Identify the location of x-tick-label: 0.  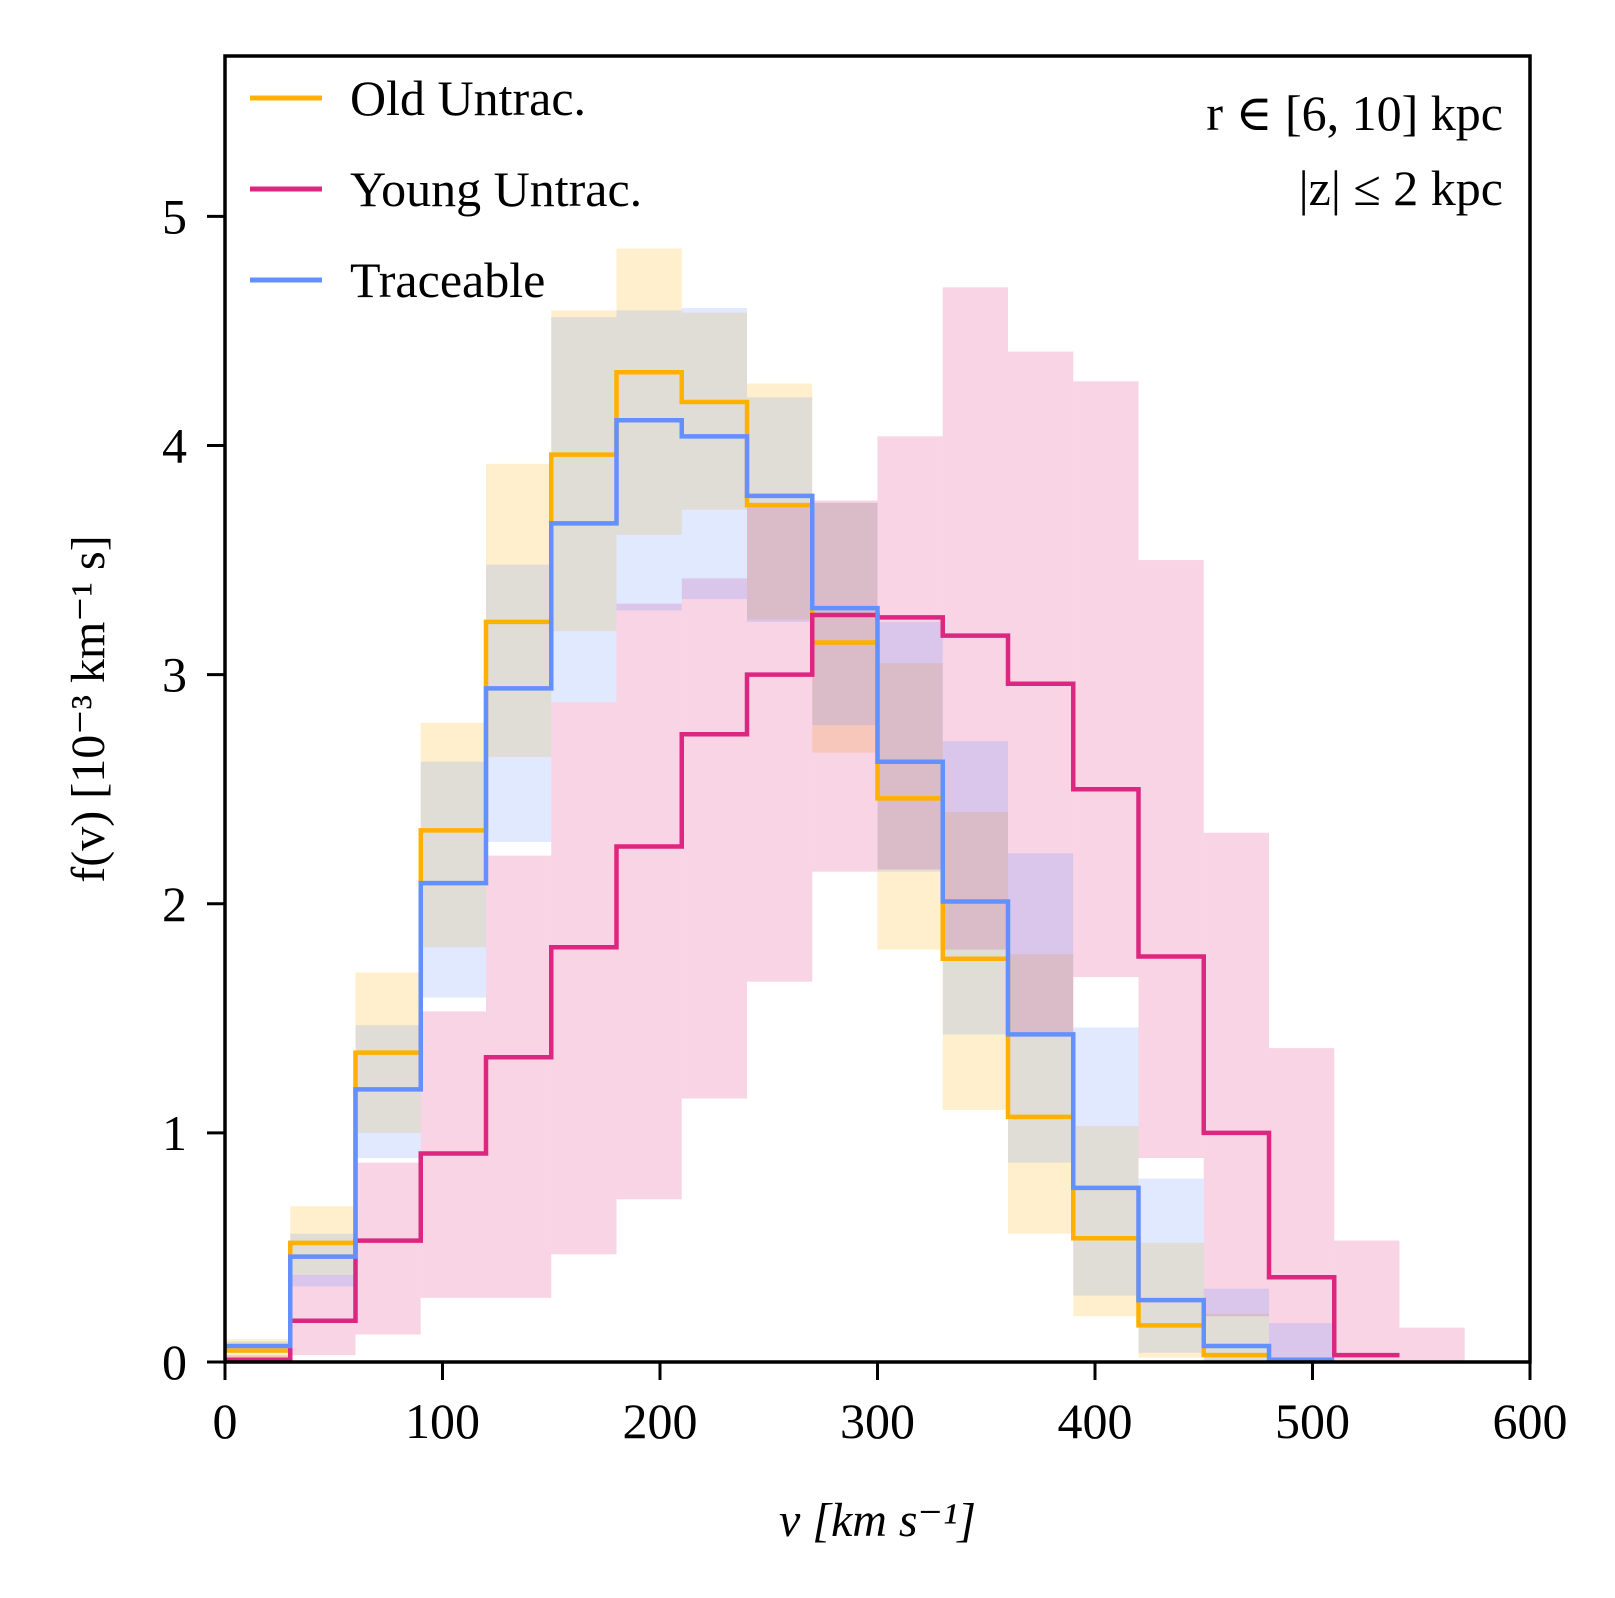
(225, 1421).